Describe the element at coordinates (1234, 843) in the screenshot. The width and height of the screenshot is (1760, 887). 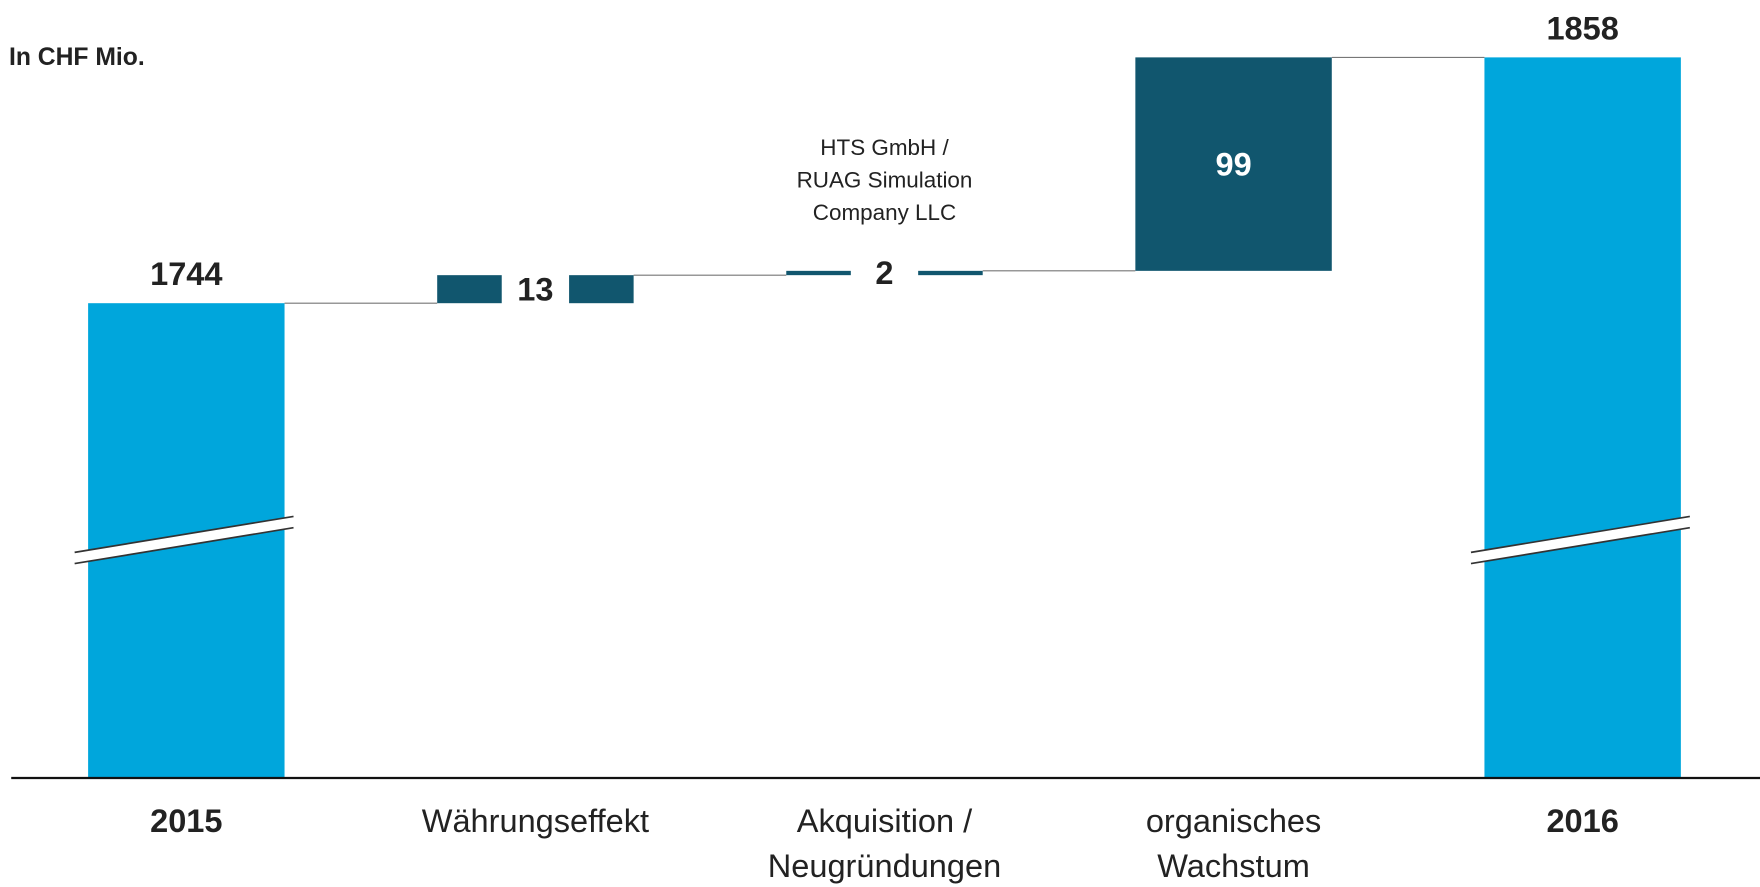
I see `x-tick-label: organisches Wachstum` at that location.